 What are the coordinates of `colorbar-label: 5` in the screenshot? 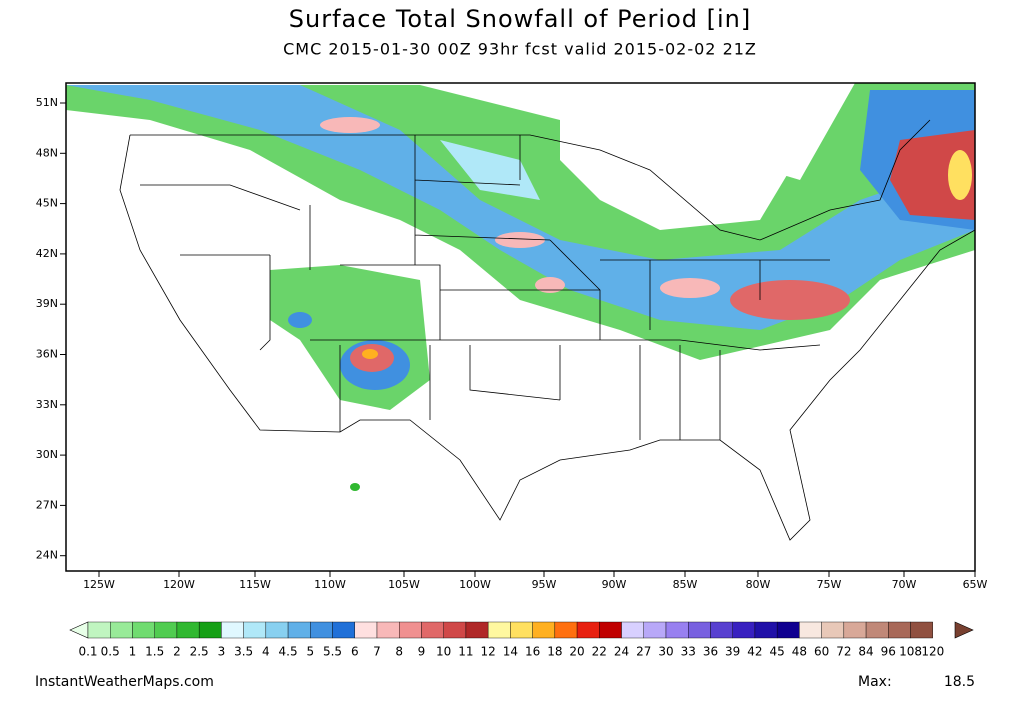 It's located at (310, 652).